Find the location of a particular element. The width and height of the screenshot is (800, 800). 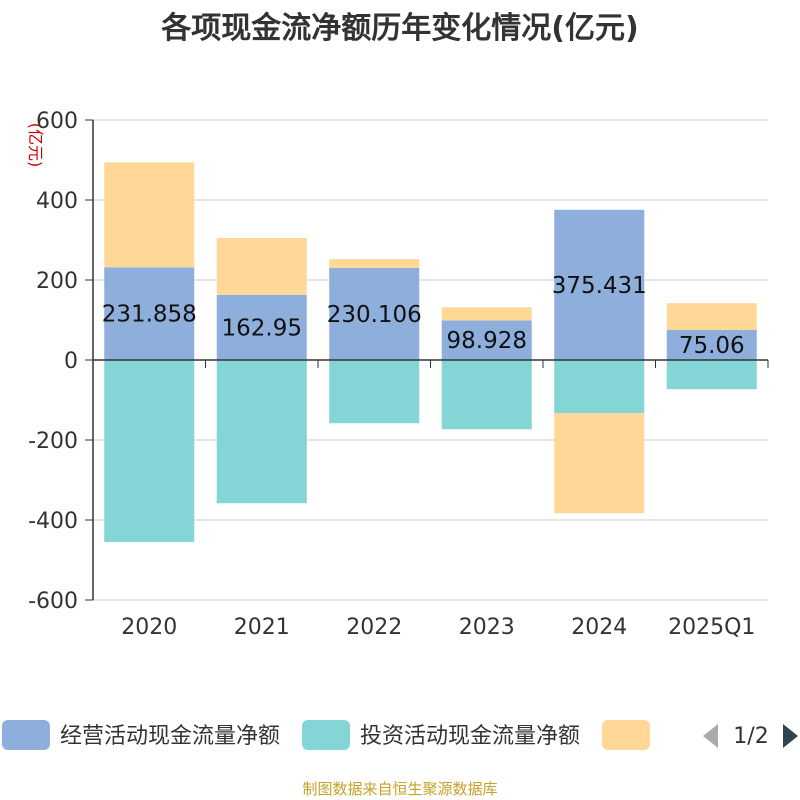

data-label: 98.928 is located at coordinates (487, 341).